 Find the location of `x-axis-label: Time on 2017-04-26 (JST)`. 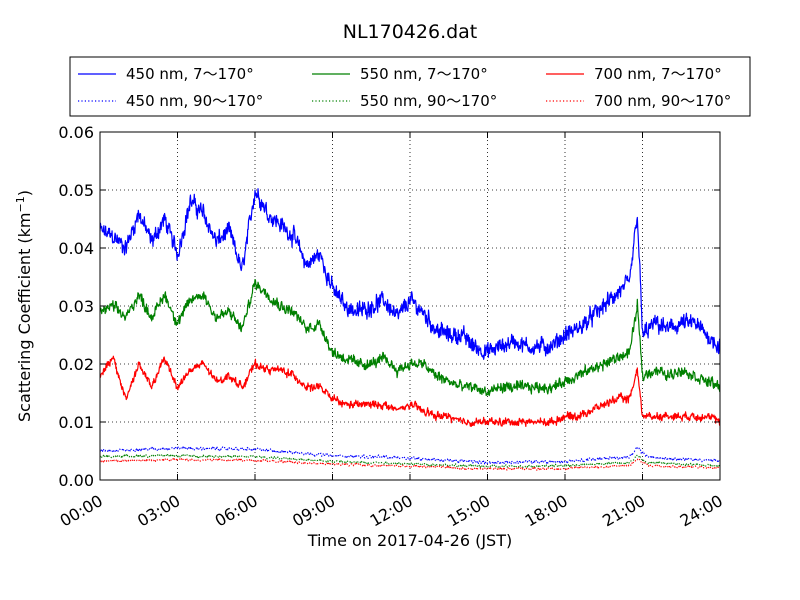

x-axis-label: Time on 2017-04-26 (JST) is located at coordinates (409, 540).